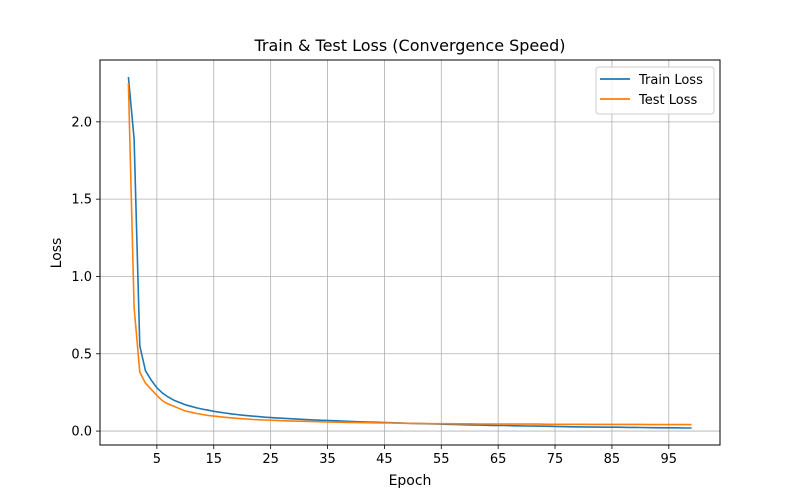  Describe the element at coordinates (612, 459) in the screenshot. I see `x-tick-label: 85` at that location.